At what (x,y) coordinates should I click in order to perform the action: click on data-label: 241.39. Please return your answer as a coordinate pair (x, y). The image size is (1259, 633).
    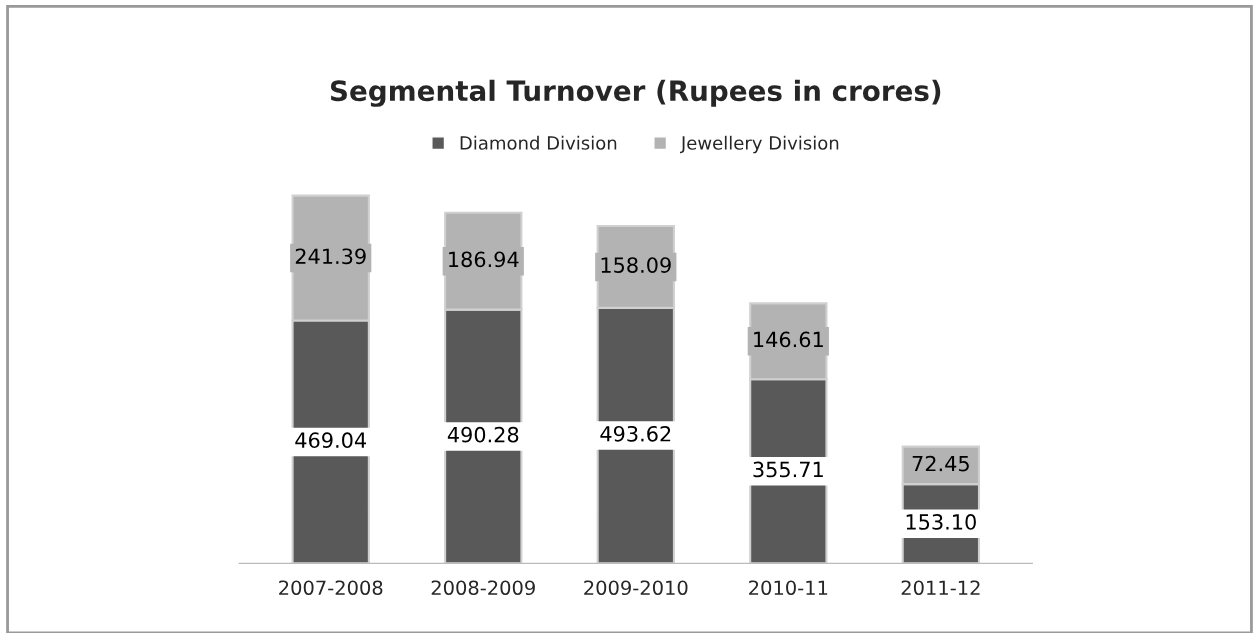
    Looking at the image, I should click on (330, 256).